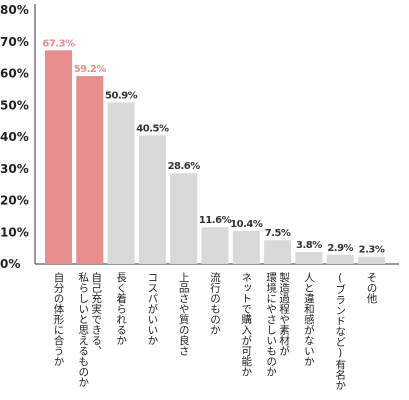 The height and width of the screenshot is (400, 409). What do you see at coordinates (90, 69) in the screenshot?
I see `data-label: 59.2%` at bounding box center [90, 69].